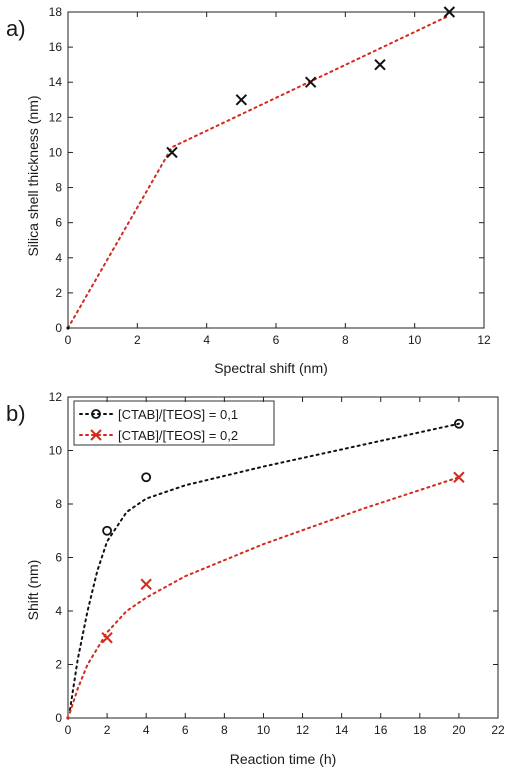 This screenshot has width=512, height=779. What do you see at coordinates (58, 223) in the screenshot?
I see `panel-a-0-y-tick-label: 6` at bounding box center [58, 223].